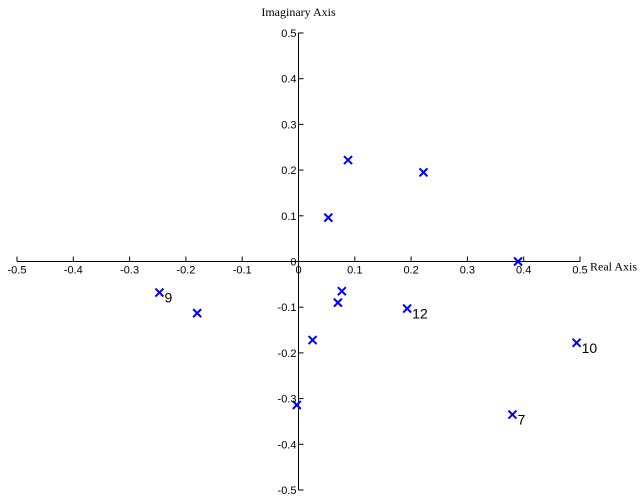  What do you see at coordinates (579, 271) in the screenshot?
I see `x-tick-label: 0.5` at bounding box center [579, 271].